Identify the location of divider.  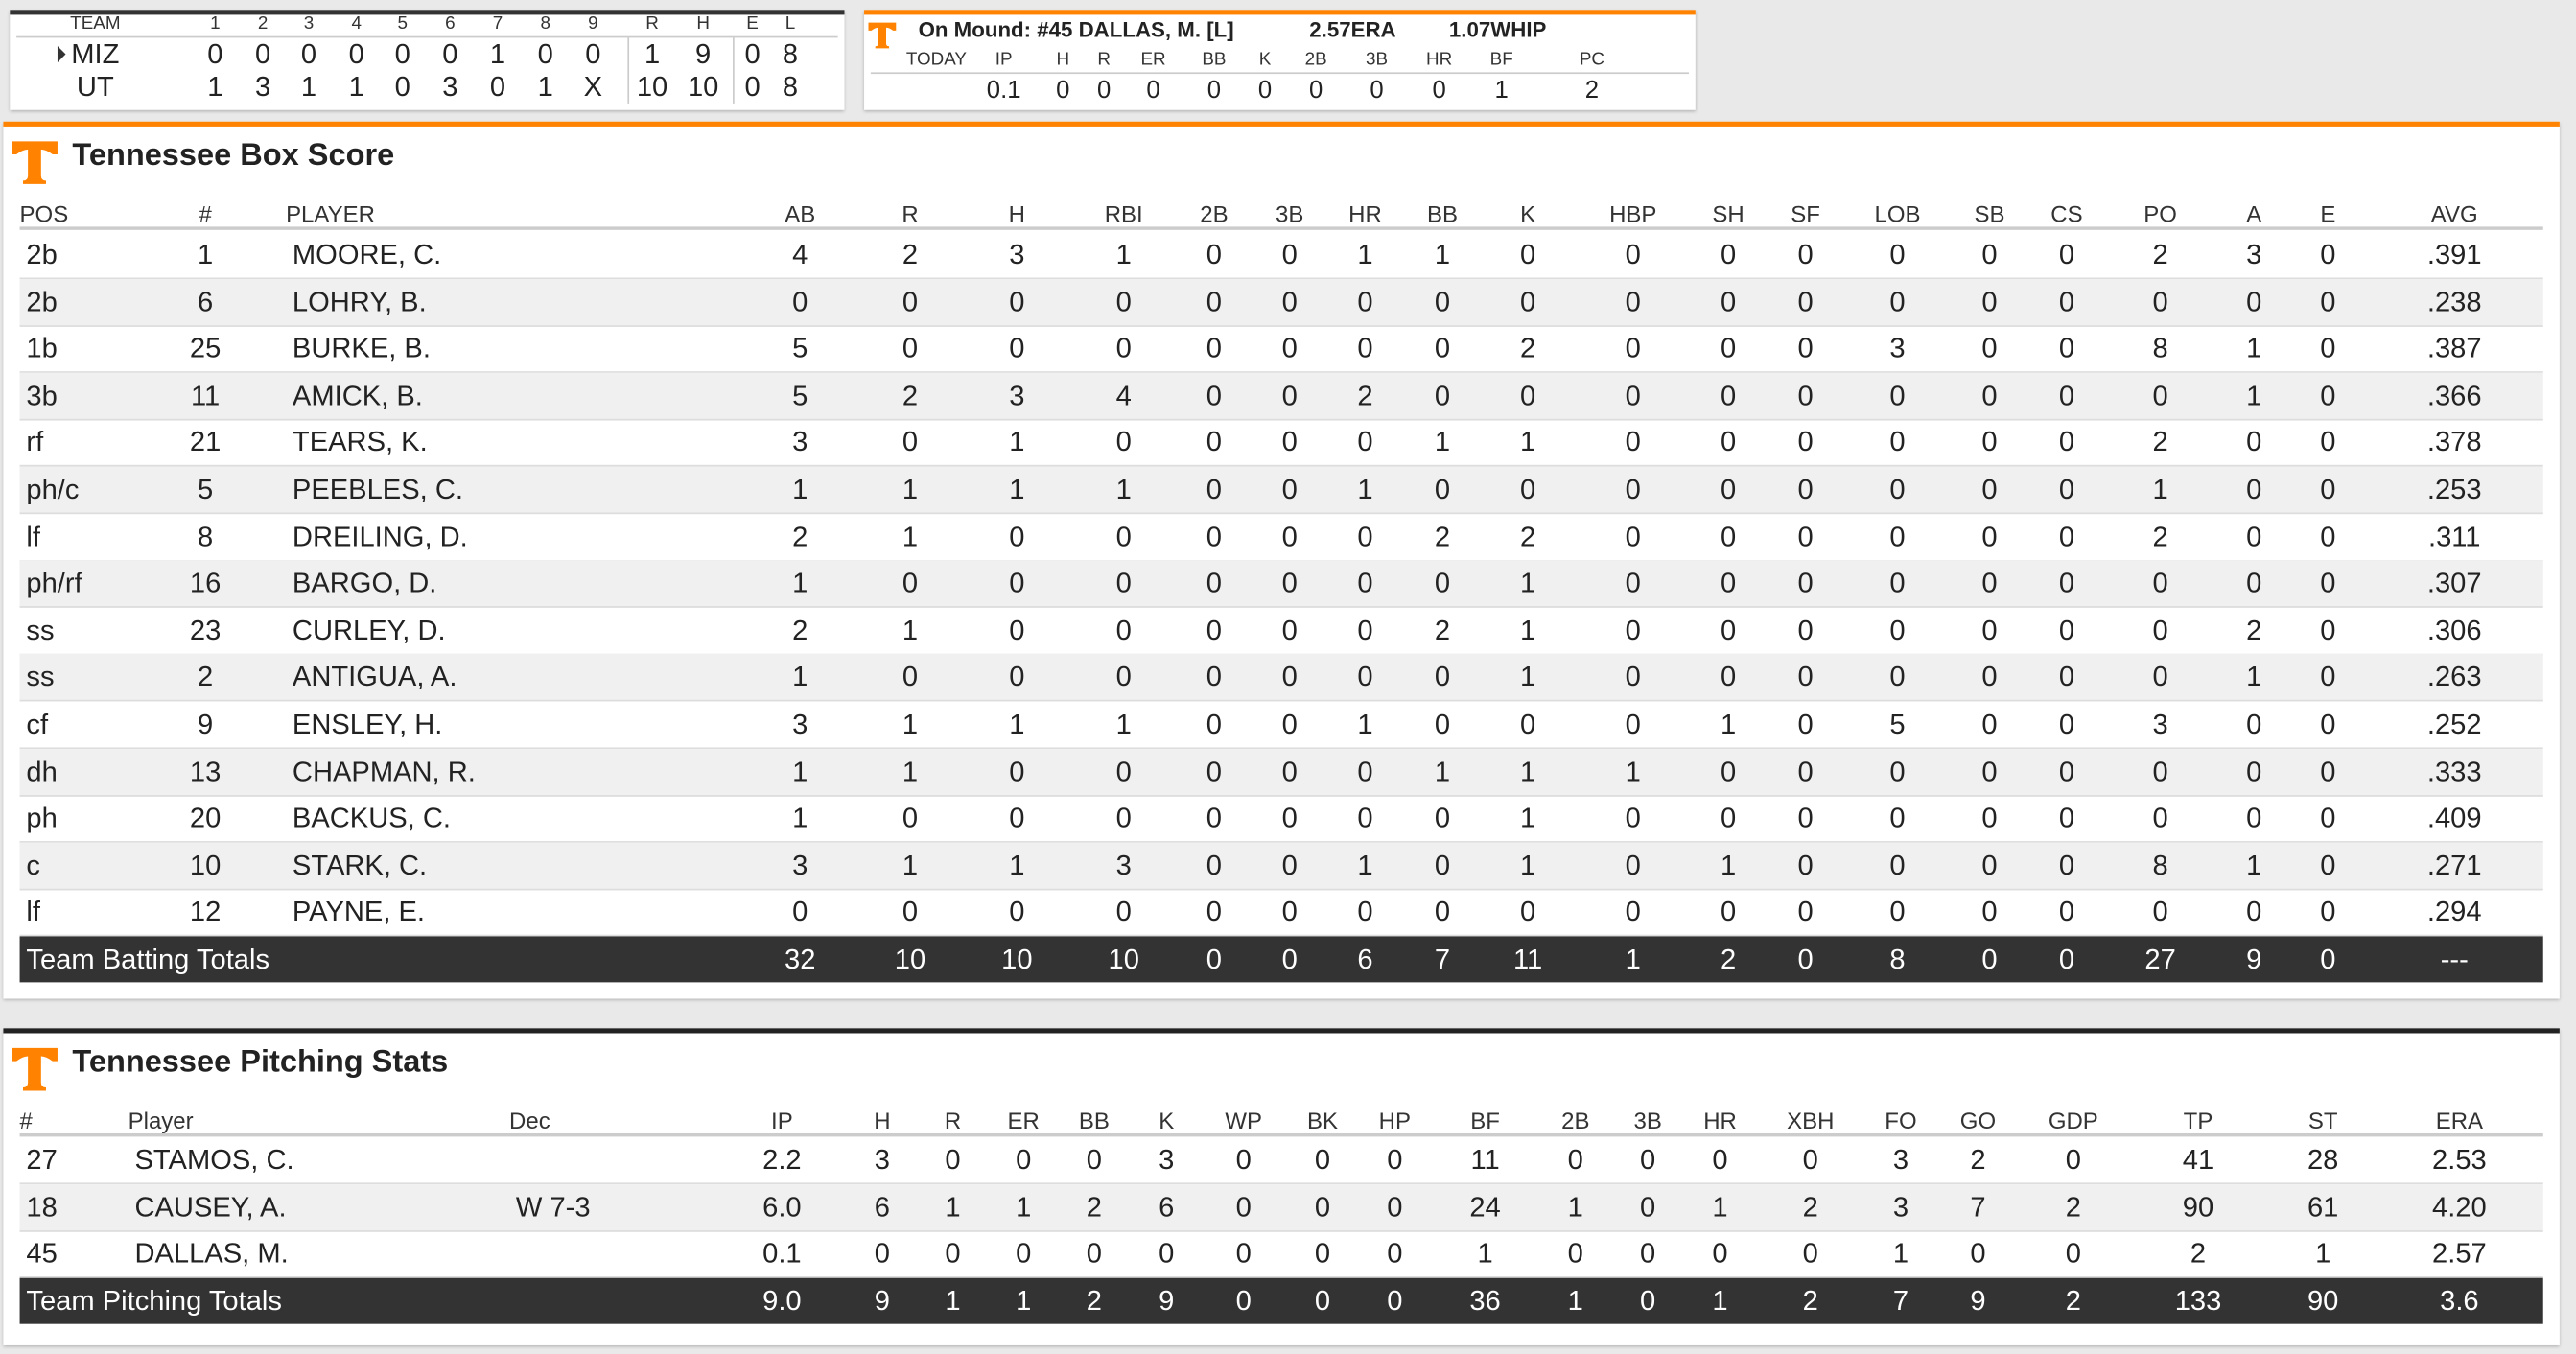
(1279, 74).